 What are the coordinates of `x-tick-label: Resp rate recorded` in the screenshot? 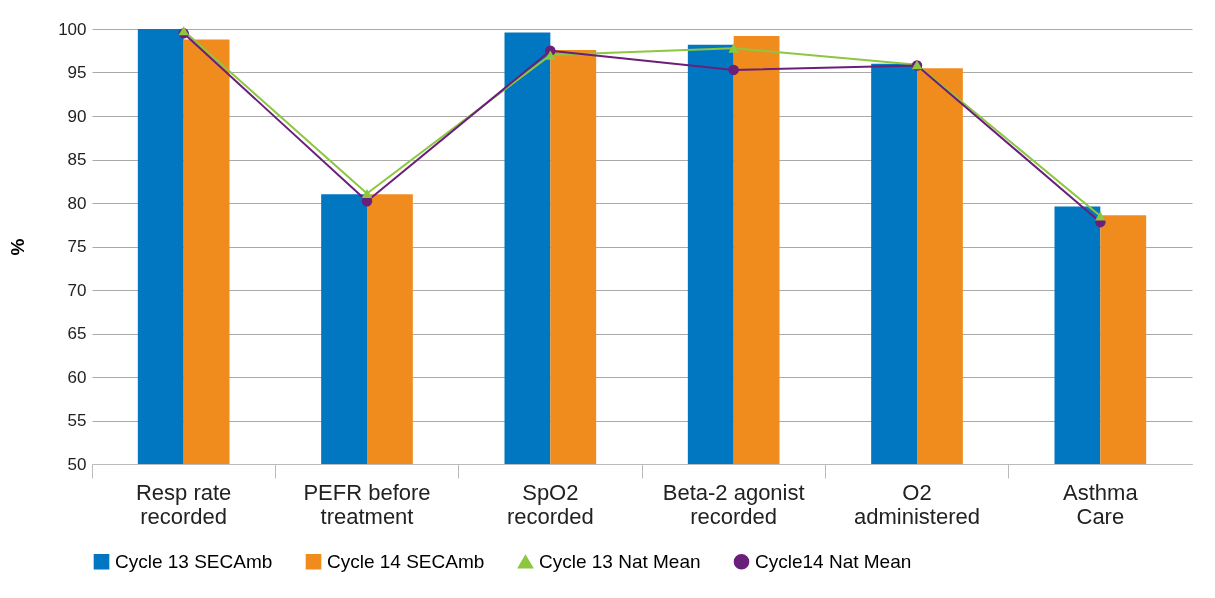 It's located at (183, 504).